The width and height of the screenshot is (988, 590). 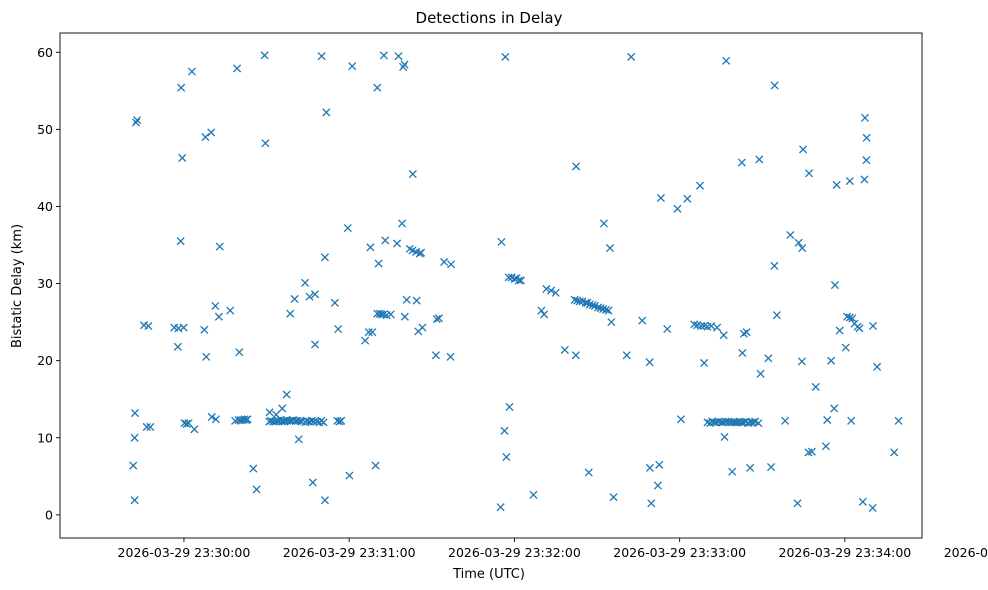 What do you see at coordinates (679, 552) in the screenshot?
I see `x-tick-label: 2026-03-29 23:33:00` at bounding box center [679, 552].